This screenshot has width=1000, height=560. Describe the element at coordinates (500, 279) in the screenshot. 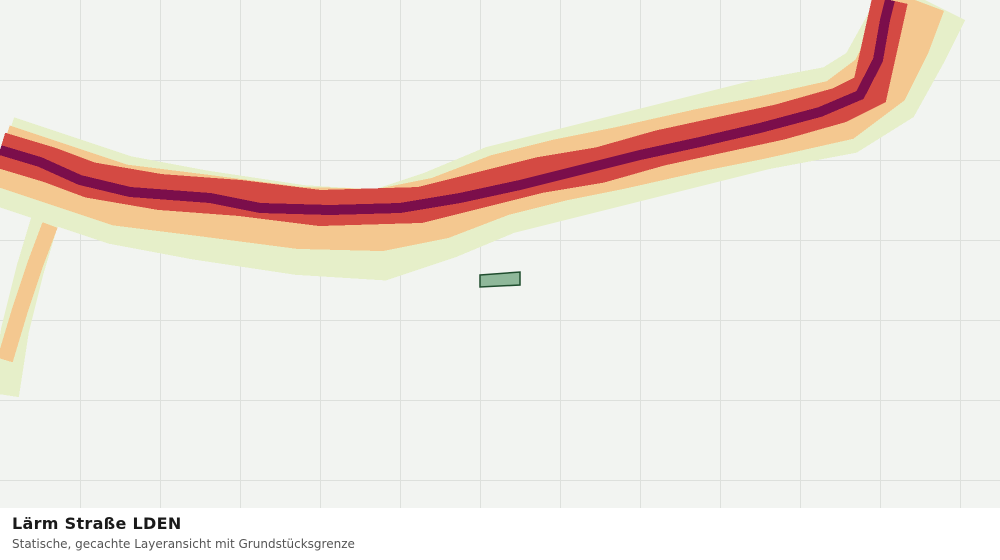

I see `parcel-boundary` at that location.